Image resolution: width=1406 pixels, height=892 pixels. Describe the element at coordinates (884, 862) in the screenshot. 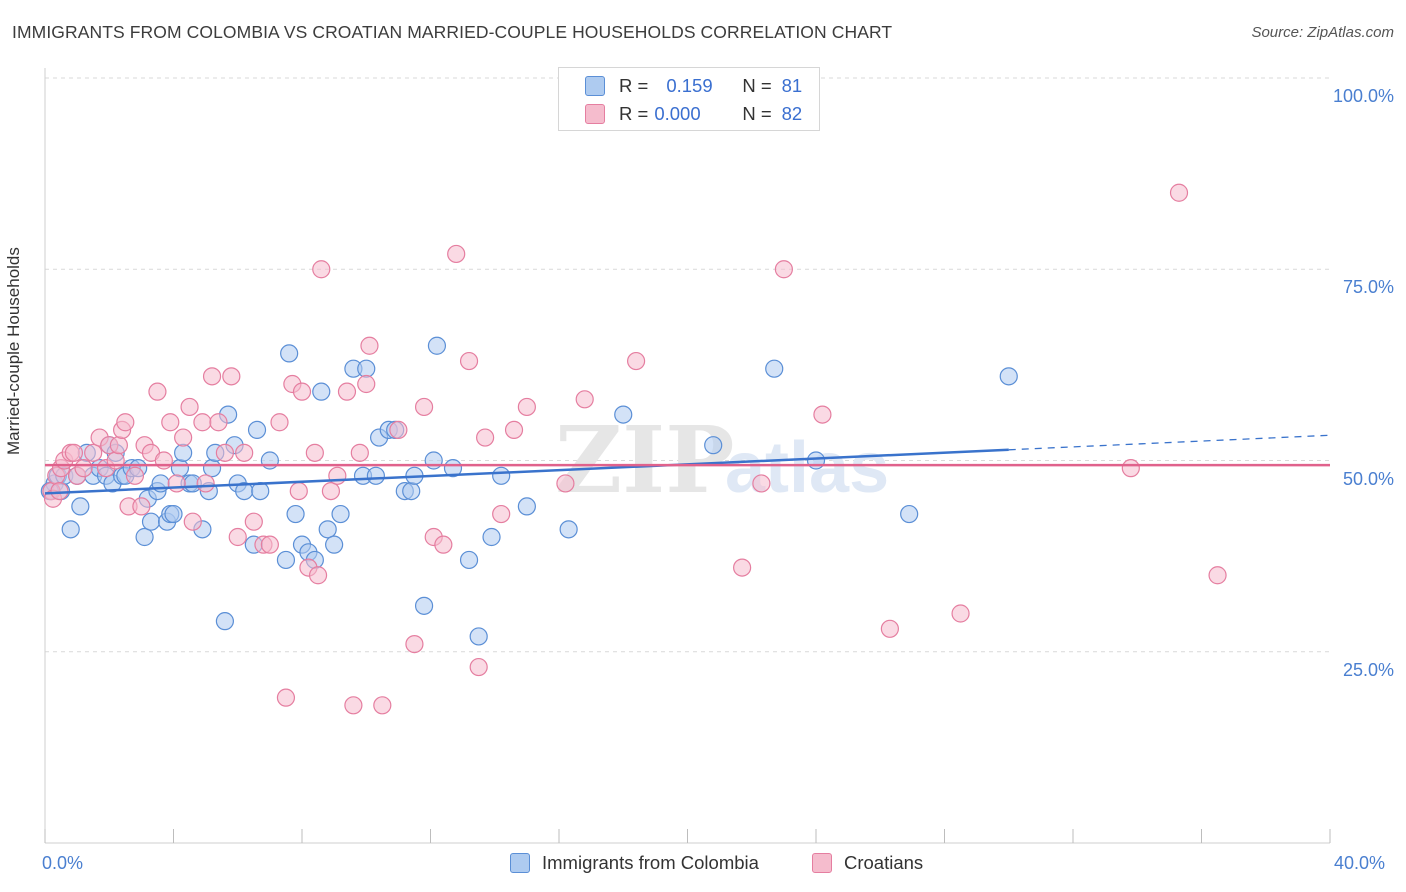

I see `bottom-legend-label: Croatians` at that location.